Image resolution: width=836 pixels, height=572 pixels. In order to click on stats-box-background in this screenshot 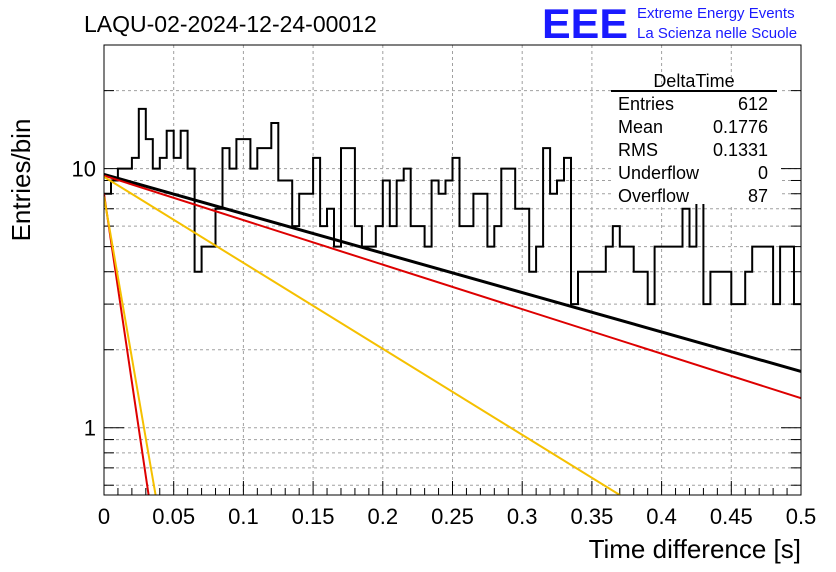, I will do `click(695, 144)`.